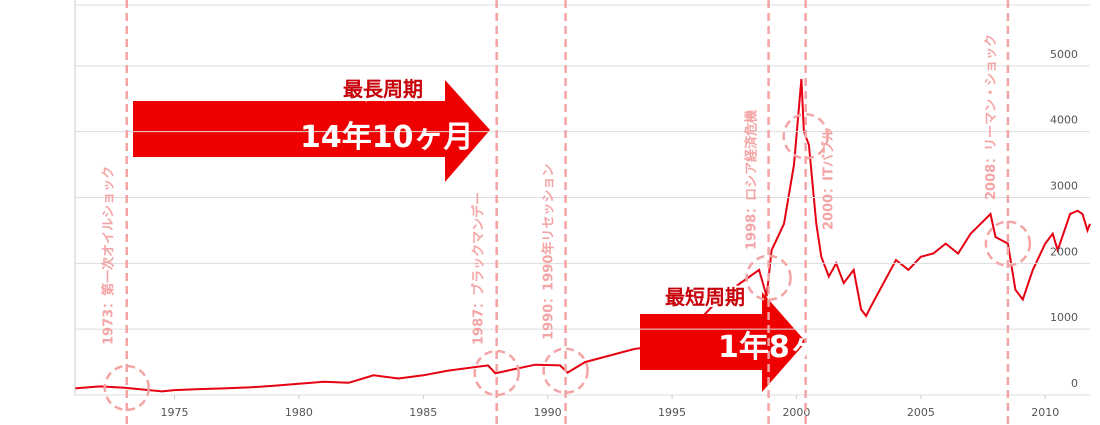 The height and width of the screenshot is (425, 1100). Describe the element at coordinates (991, 117) in the screenshot. I see `event-label: 2008：リーマン・ショック` at that location.